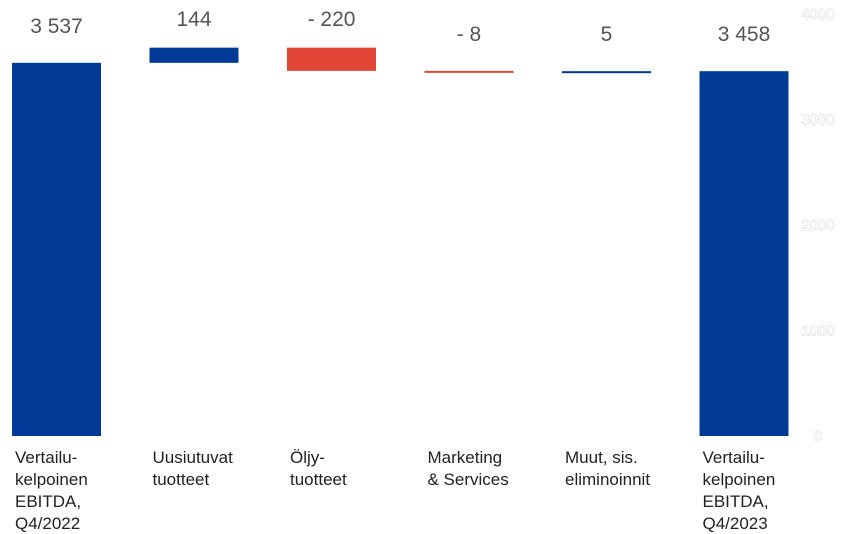 The image size is (843, 534). What do you see at coordinates (47, 523) in the screenshot?
I see `category-label-1-line-4: Q4/2022` at bounding box center [47, 523].